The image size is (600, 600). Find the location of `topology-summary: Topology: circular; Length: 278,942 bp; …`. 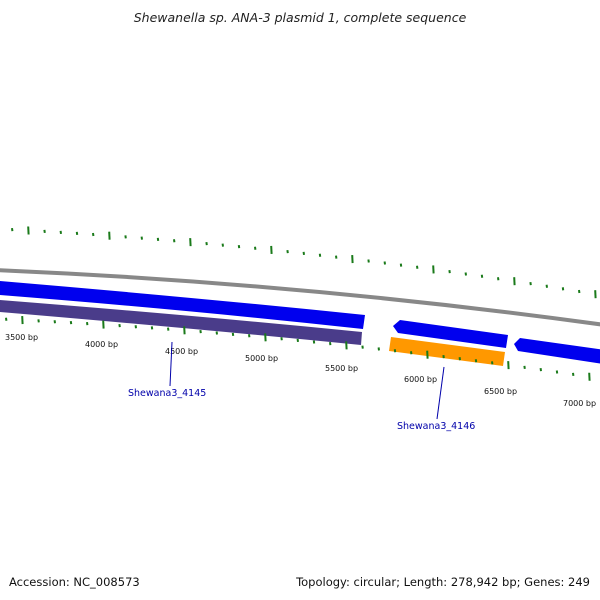

topology-summary: Topology: circular; Length: 278,942 bp; … is located at coordinates (443, 582).